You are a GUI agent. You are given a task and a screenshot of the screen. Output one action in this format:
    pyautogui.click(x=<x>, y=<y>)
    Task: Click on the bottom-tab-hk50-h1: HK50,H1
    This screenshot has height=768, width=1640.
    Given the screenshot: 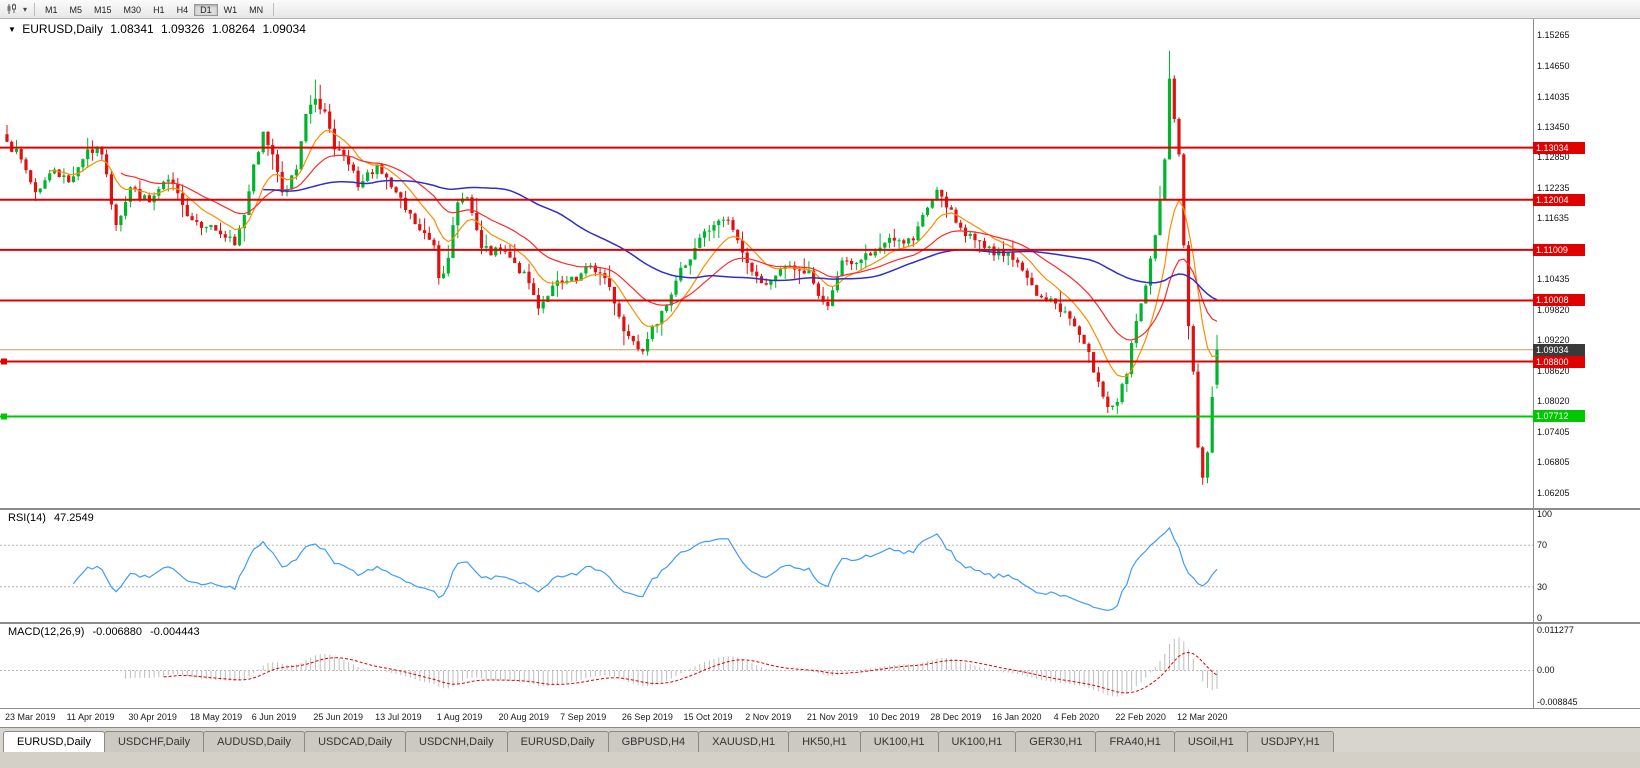 What is the action you would take?
    pyautogui.click(x=824, y=741)
    